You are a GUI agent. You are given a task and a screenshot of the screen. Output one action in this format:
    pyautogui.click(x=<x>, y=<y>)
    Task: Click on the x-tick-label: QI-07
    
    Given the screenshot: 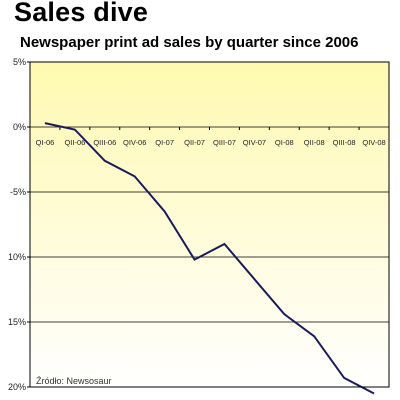 What is the action you would take?
    pyautogui.click(x=164, y=142)
    